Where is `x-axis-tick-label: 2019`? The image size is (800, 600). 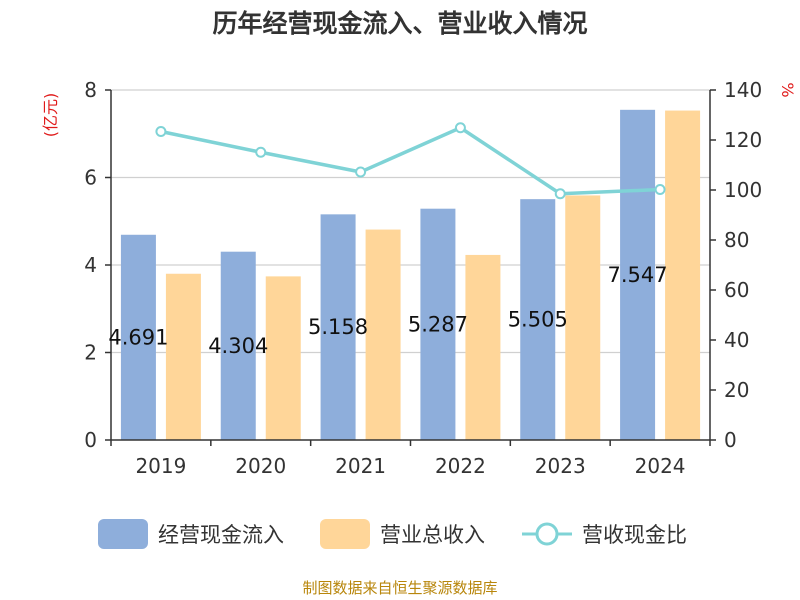
x-axis-tick-label: 2019 is located at coordinates (160, 466).